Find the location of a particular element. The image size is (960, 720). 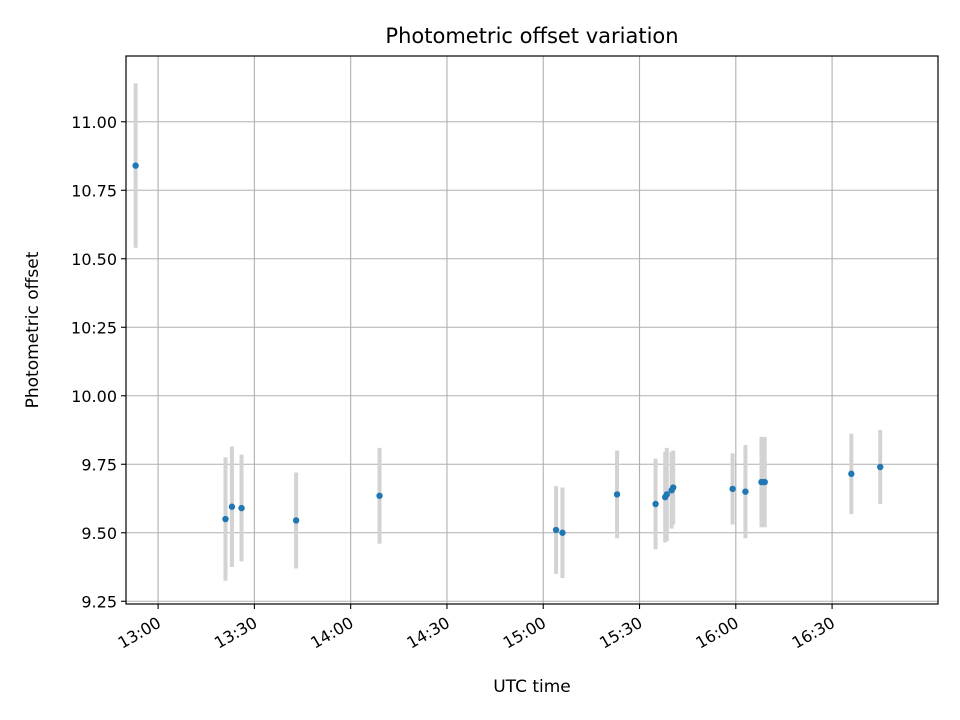

y-tick-label: 10.50 is located at coordinates (94, 259).